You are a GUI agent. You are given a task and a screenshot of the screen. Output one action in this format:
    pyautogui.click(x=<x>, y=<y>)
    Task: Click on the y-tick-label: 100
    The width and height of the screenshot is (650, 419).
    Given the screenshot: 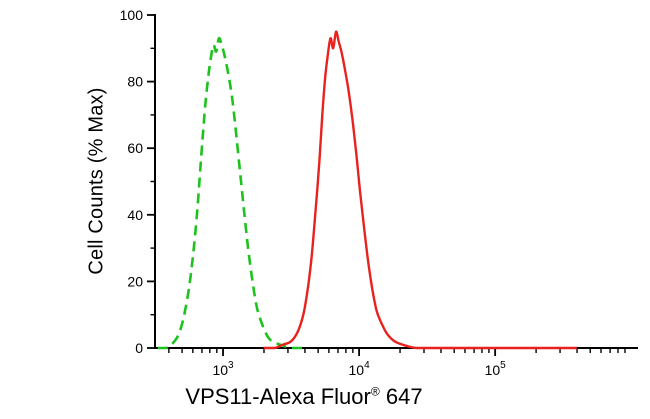 What is the action you would take?
    pyautogui.click(x=132, y=15)
    